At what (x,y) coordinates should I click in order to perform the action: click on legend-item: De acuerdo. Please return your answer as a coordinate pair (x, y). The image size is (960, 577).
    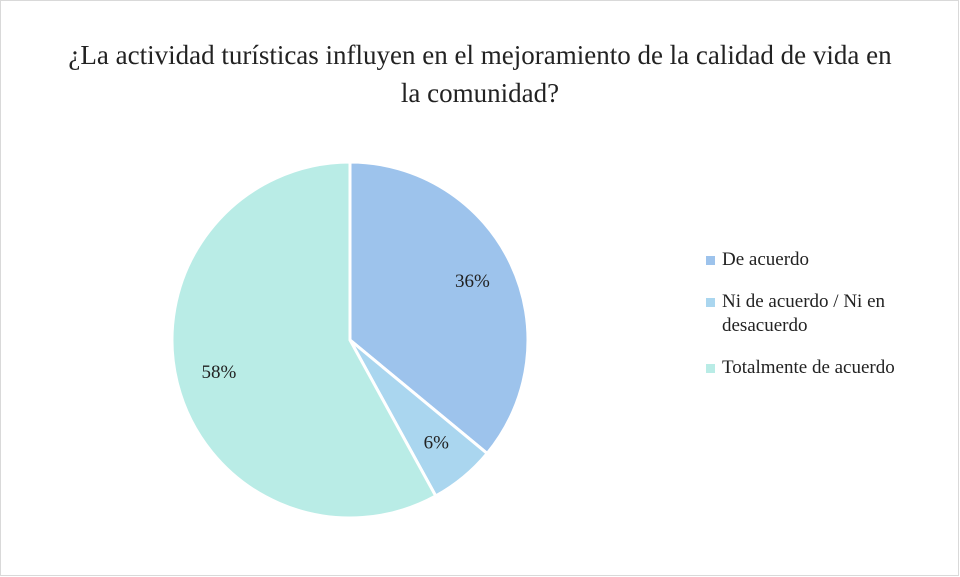
    Looking at the image, I should click on (826, 260).